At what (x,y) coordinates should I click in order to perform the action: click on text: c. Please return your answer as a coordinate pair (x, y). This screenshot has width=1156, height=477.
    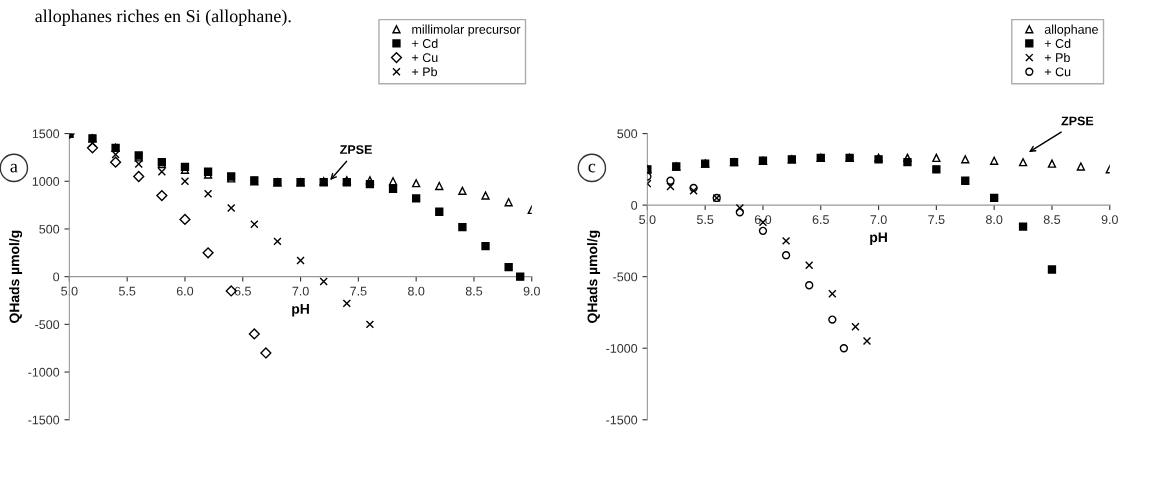
    Looking at the image, I should click on (592, 168).